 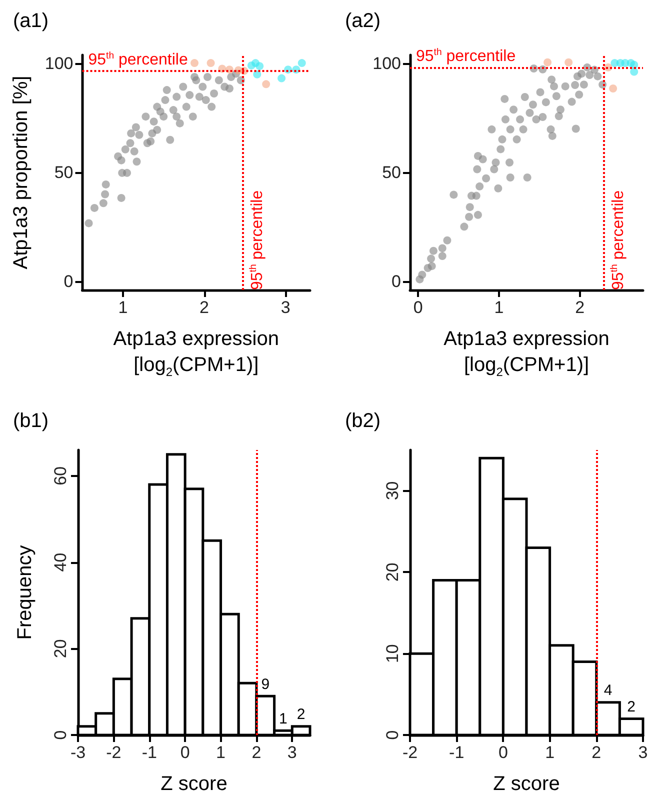 I want to click on x-tick-label: -3, so click(x=78, y=752).